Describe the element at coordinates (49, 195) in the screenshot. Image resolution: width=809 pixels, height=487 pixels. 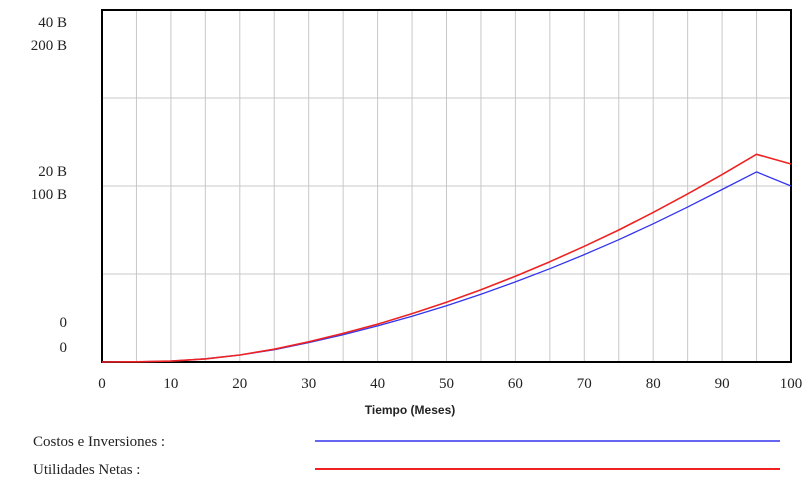
I see `y-axis-label-mid-2: 100 B` at that location.